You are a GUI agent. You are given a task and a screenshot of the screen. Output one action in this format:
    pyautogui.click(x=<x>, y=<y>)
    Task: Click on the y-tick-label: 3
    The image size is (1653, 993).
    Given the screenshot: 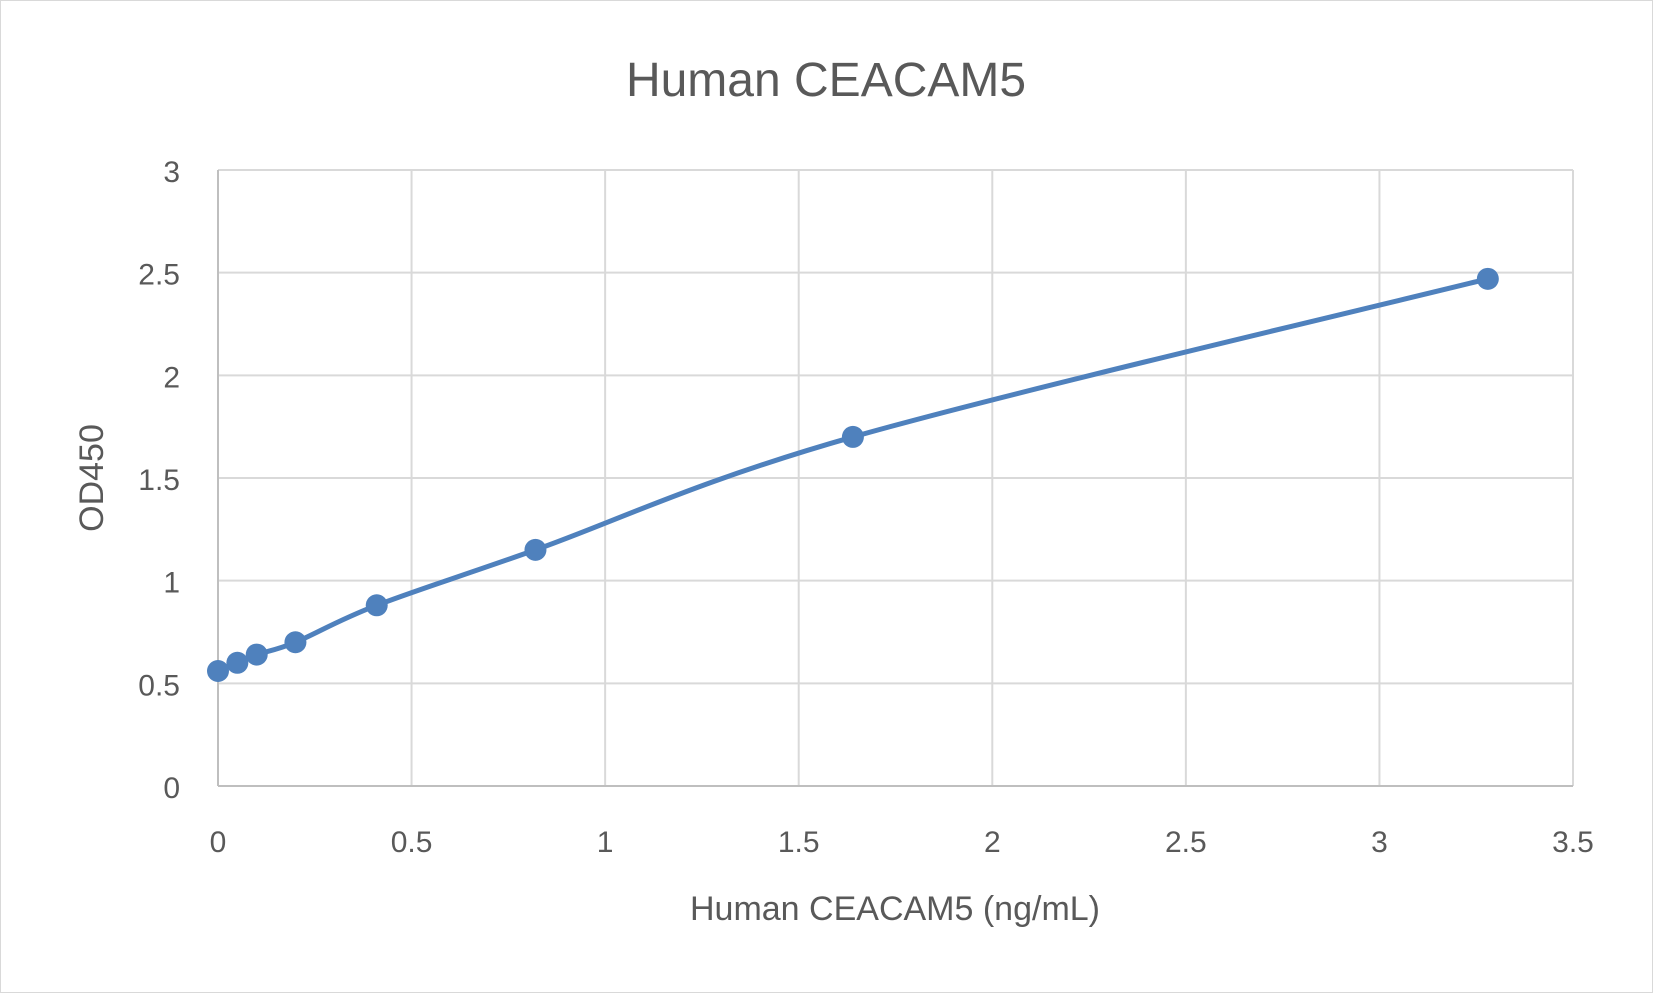 What is the action you would take?
    pyautogui.click(x=171, y=172)
    